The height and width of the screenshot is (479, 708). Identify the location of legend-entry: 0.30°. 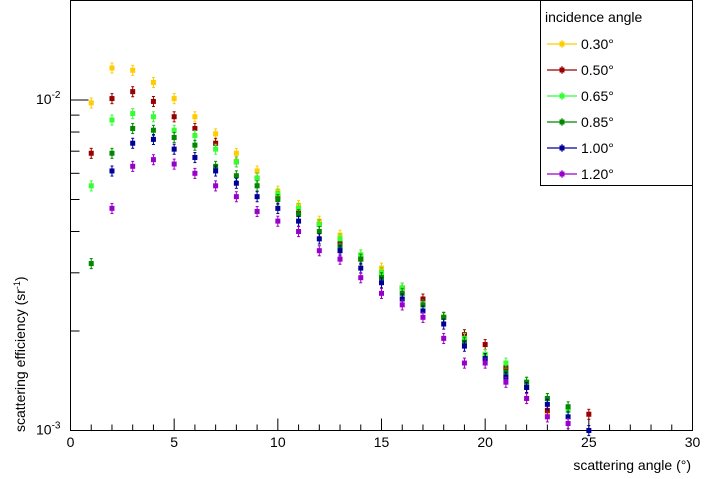
(580, 44).